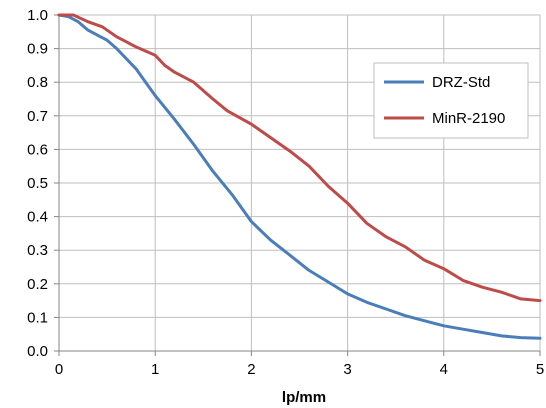  What do you see at coordinates (59, 369) in the screenshot?
I see `x-tick-label: 0` at bounding box center [59, 369].